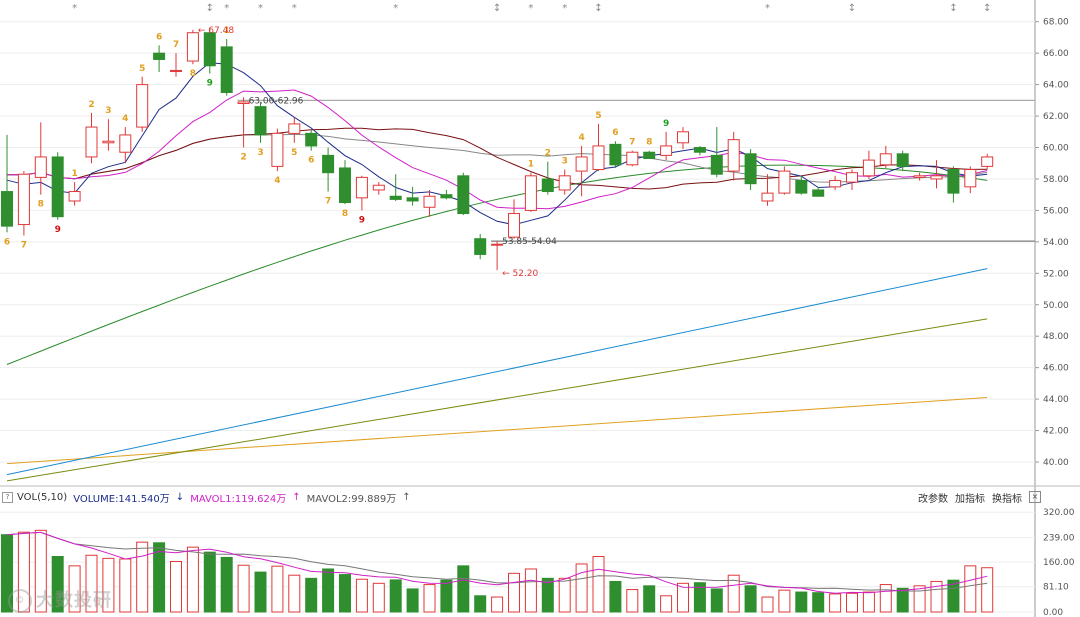  Describe the element at coordinates (933, 499) in the screenshot. I see `change-params-button: 改参数` at that location.